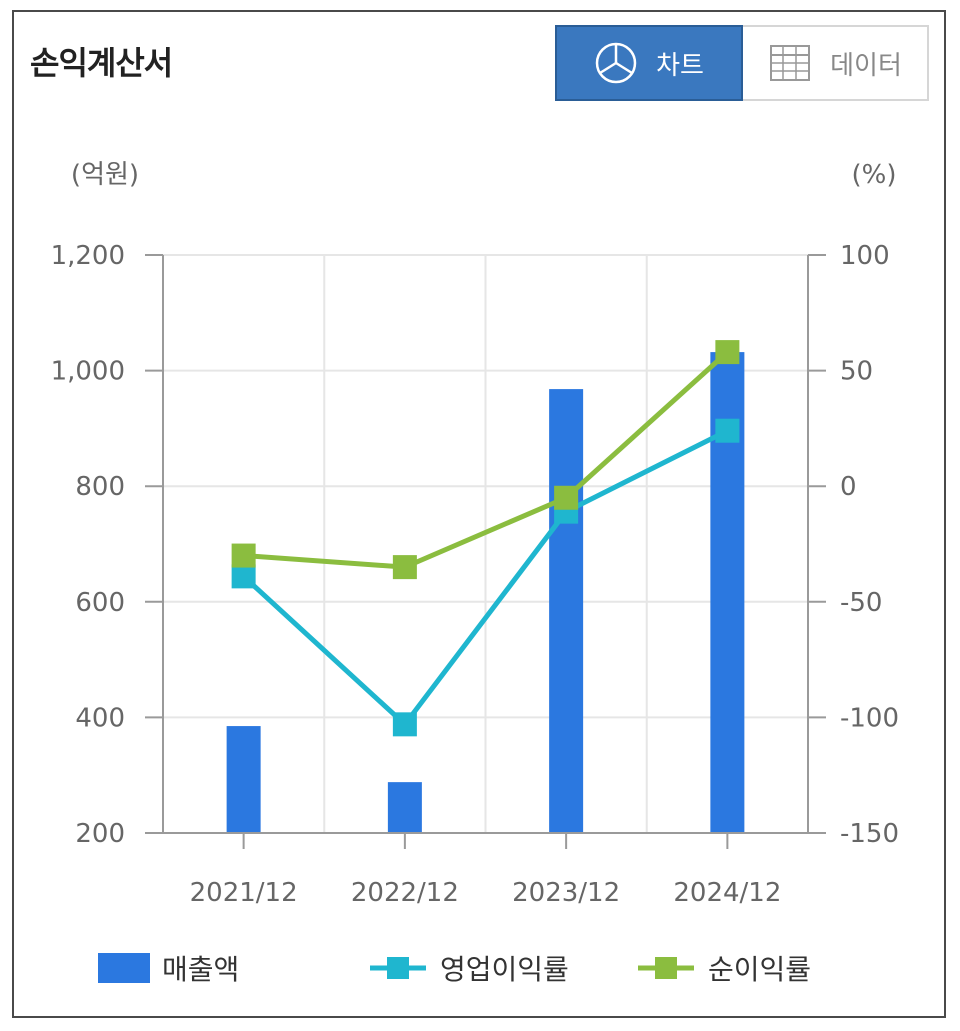  I want to click on tab-data-label: 데이터, so click(866, 65).